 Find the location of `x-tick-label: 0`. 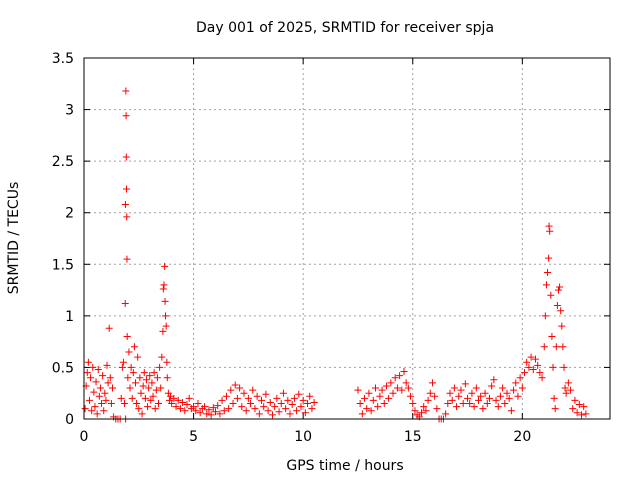

x-tick-label: 0 is located at coordinates (84, 437).